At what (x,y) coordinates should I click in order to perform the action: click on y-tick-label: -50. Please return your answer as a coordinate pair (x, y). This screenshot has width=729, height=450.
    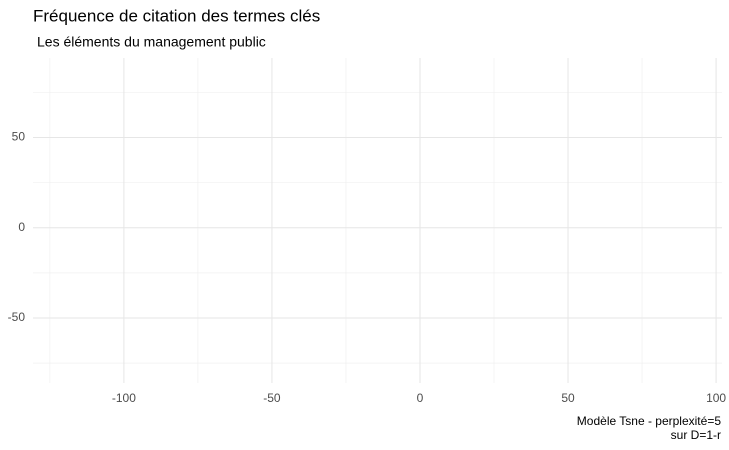
    Looking at the image, I should click on (17, 317).